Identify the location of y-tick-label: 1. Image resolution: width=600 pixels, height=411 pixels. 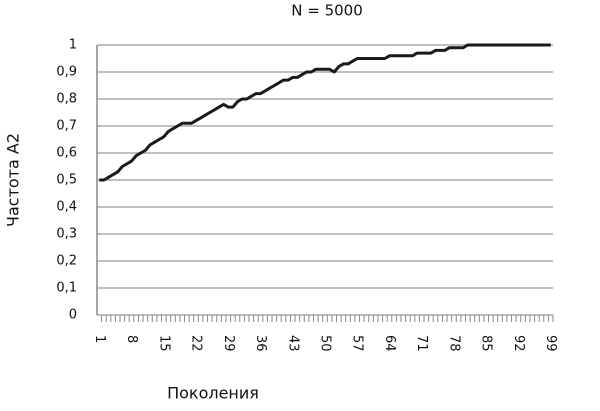
(73, 45).